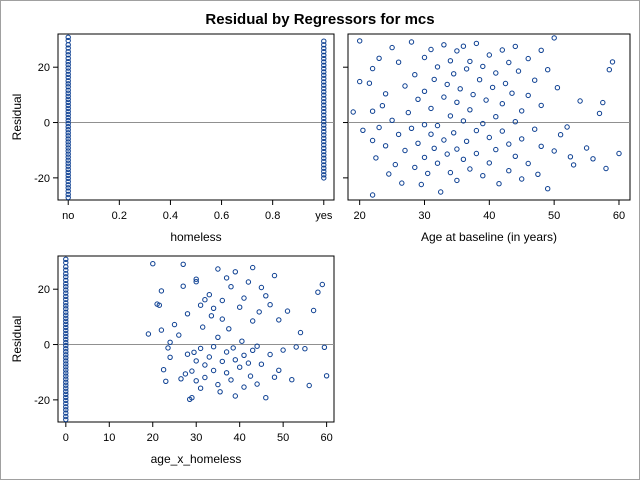 The width and height of the screenshot is (640, 480). What do you see at coordinates (66, 438) in the screenshot?
I see `x-tick-label: 0` at bounding box center [66, 438].